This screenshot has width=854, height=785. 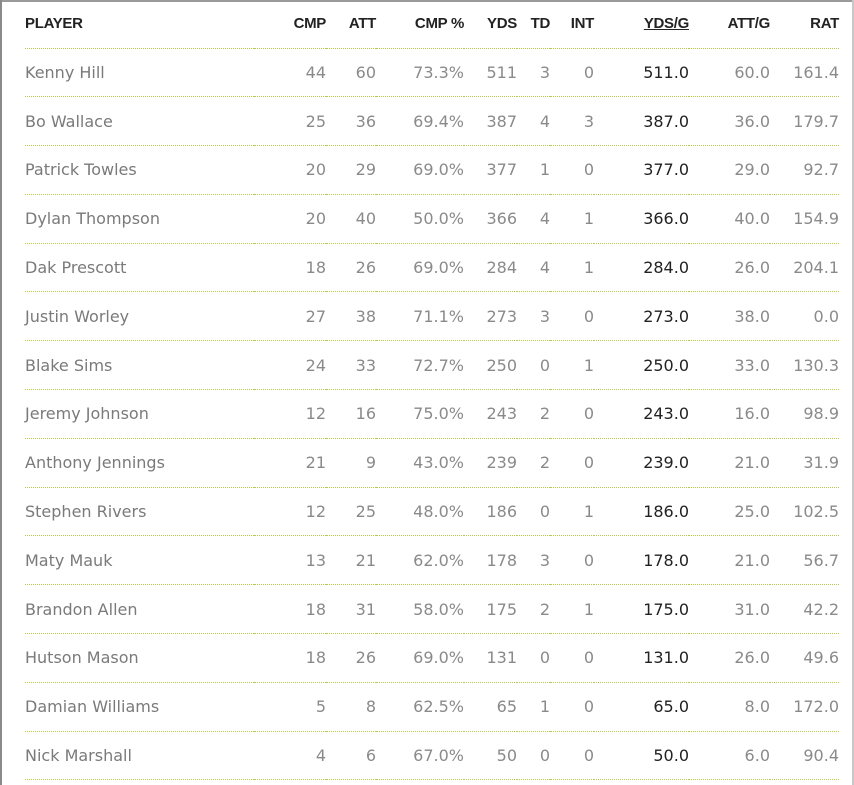 I want to click on cell-player-name: Justin Worley, so click(x=139, y=316).